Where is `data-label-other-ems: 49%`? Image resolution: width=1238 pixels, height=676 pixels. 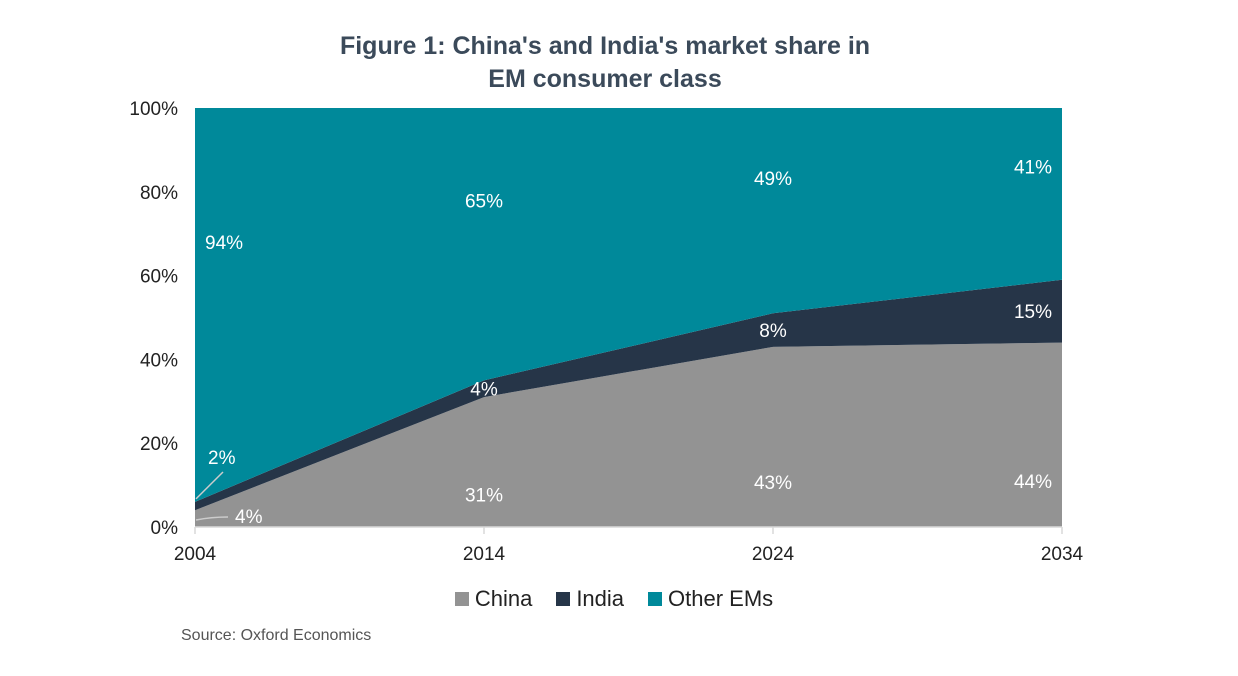
data-label-other-ems: 49% is located at coordinates (773, 179).